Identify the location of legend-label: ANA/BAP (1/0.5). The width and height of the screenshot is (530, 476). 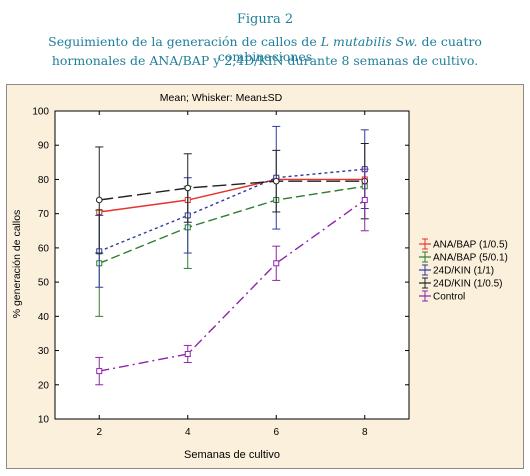
(470, 245).